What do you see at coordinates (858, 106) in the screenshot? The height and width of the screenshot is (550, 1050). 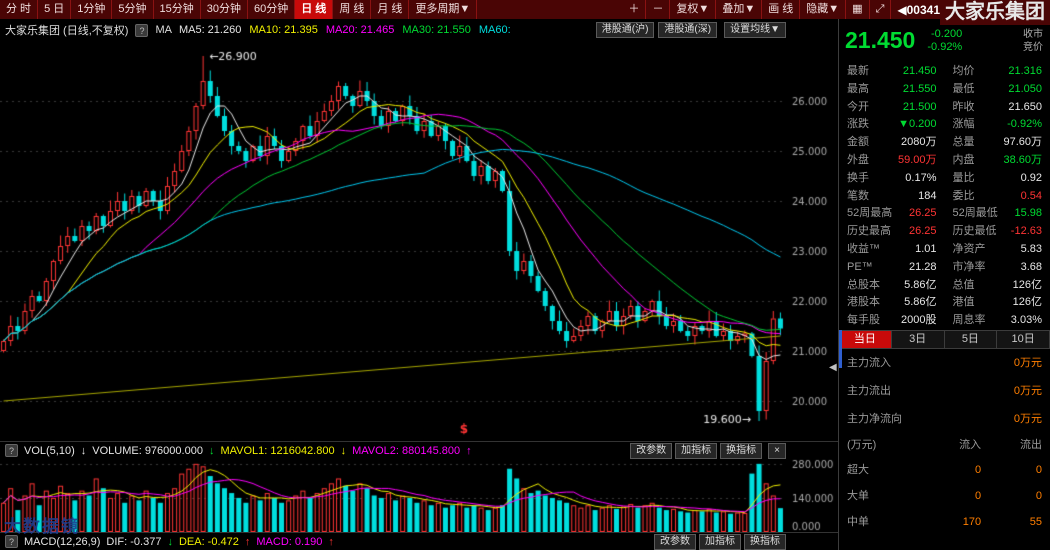 I see `quote-label: 今开` at bounding box center [858, 106].